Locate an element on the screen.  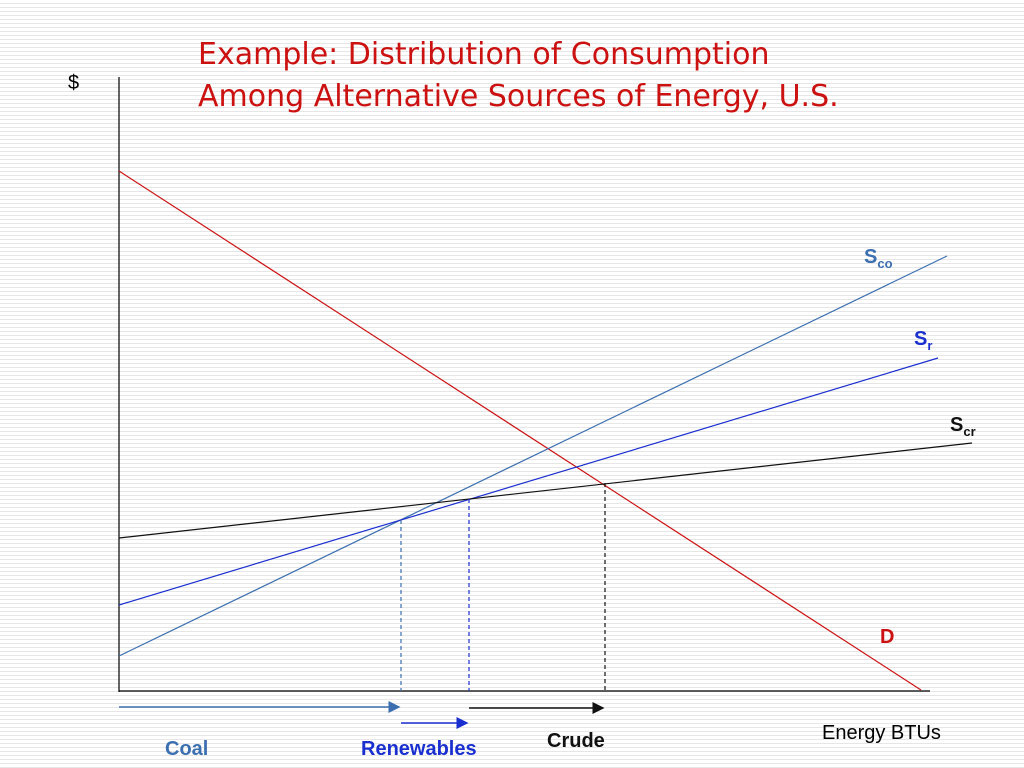
crude-supply-curve is located at coordinates (545, 490).